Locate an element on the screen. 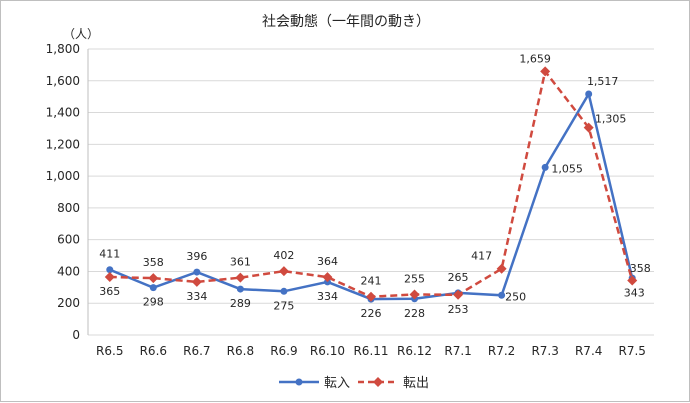 The height and width of the screenshot is (403, 690). x-tick-label: R7.2 is located at coordinates (501, 351).